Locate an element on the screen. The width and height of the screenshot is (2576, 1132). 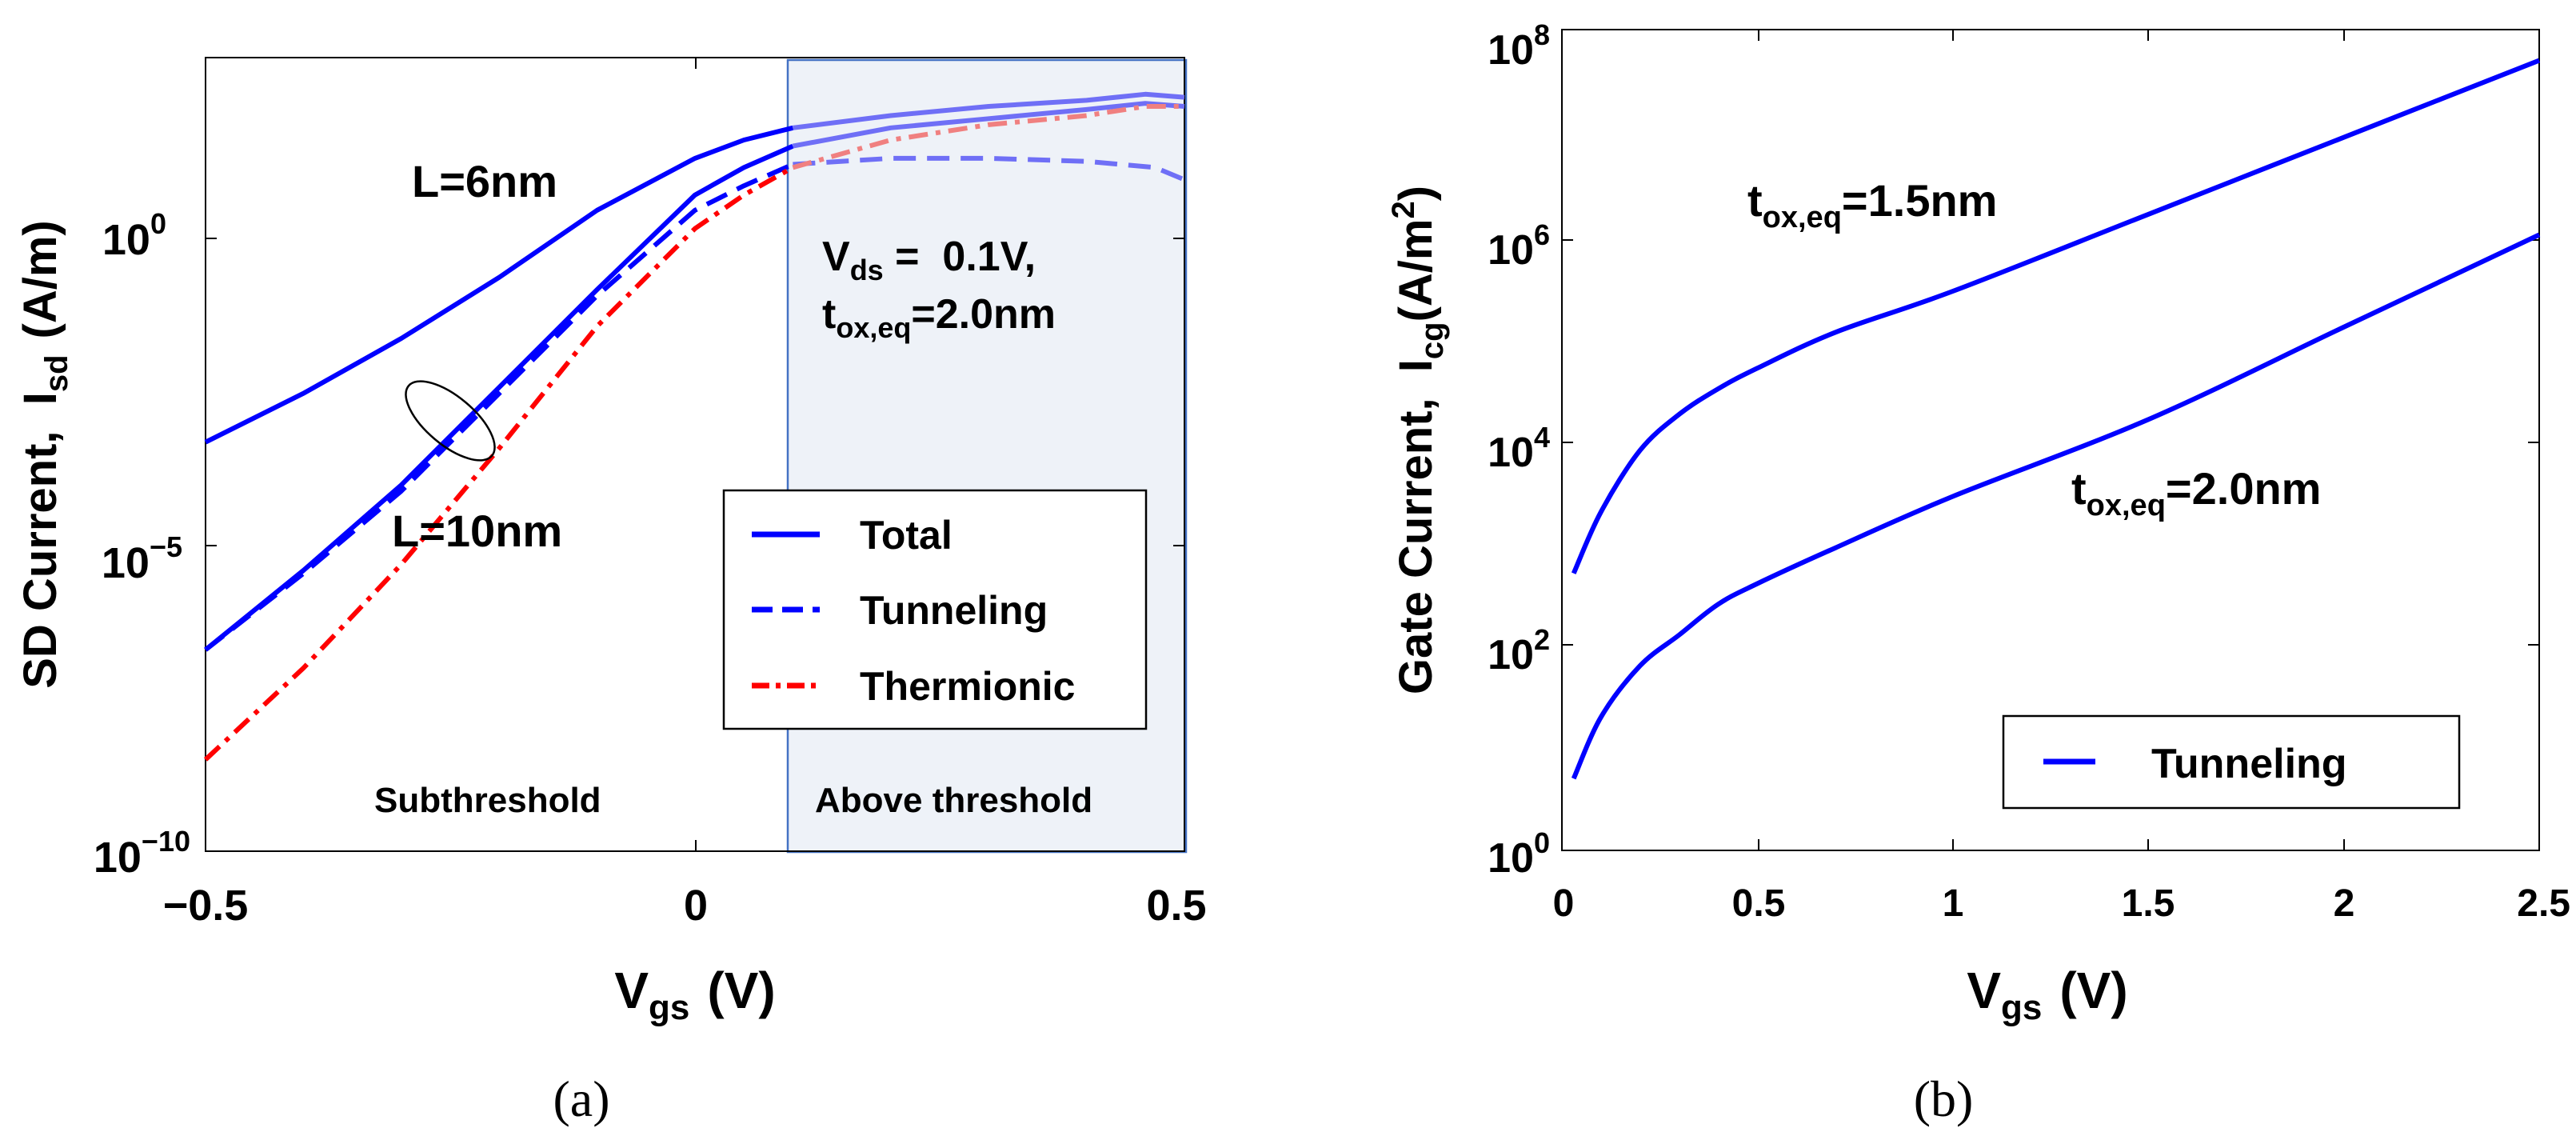
annotation-tox-a: tox,eq=2.0nm is located at coordinates (939, 317).